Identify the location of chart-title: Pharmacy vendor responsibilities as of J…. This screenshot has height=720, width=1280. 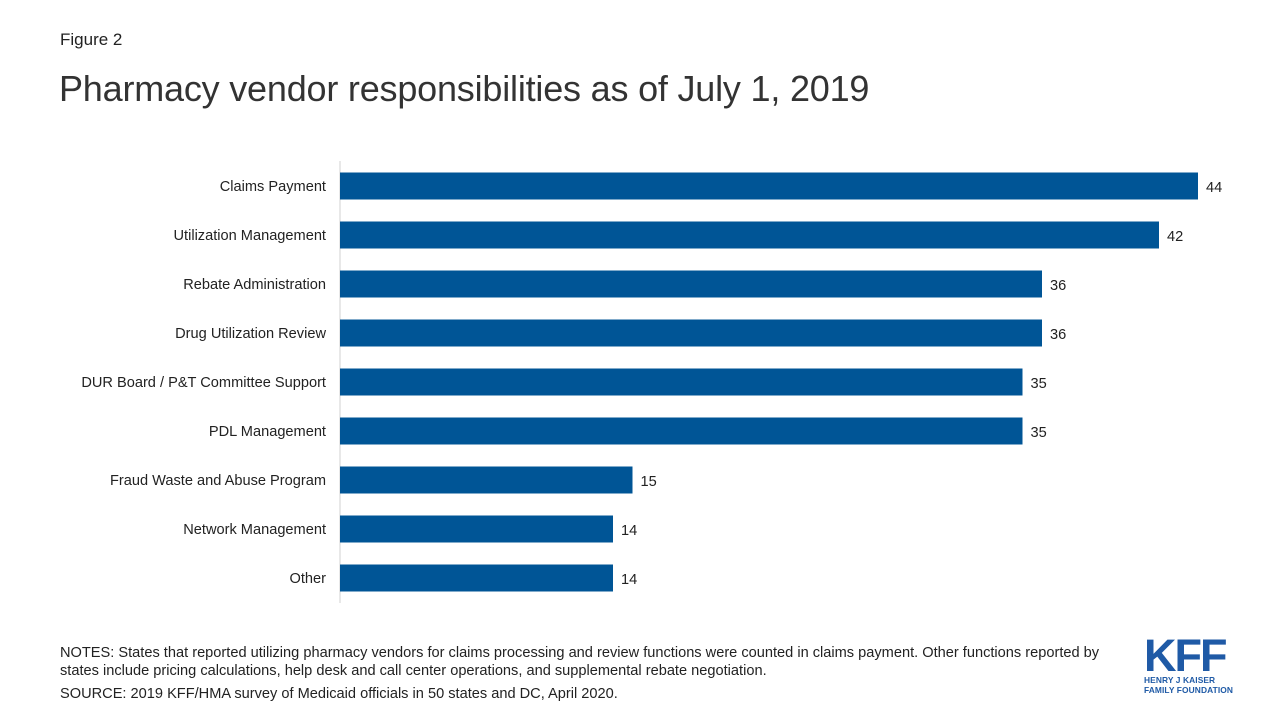
(464, 88).